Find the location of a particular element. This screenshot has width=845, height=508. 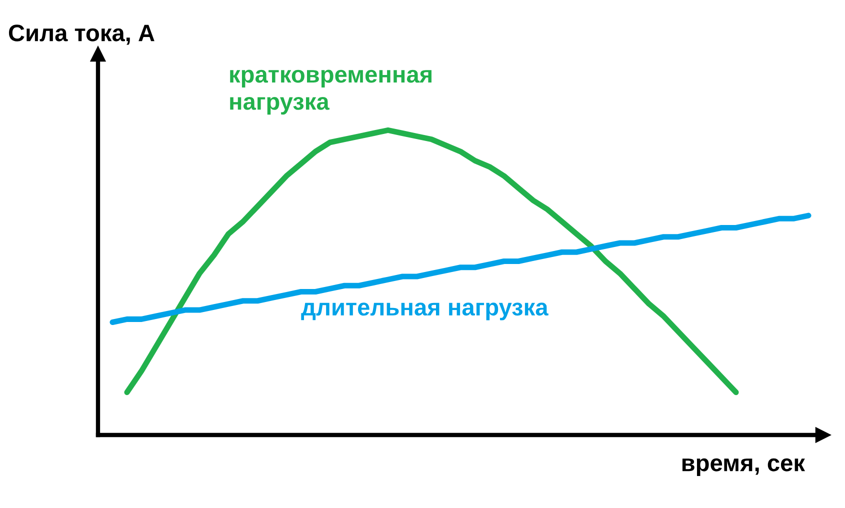

y-axis-title: Сила тока, А is located at coordinates (81, 34).